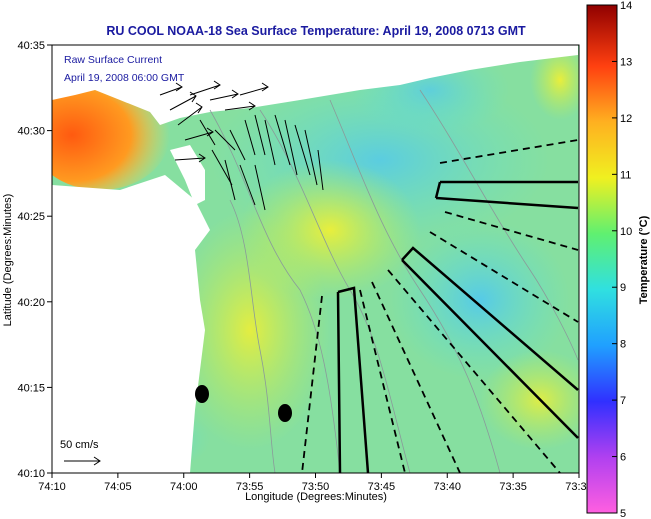 This screenshot has width=651, height=519. Describe the element at coordinates (31, 217) in the screenshot. I see `y-tick-label: 40:25` at that location.